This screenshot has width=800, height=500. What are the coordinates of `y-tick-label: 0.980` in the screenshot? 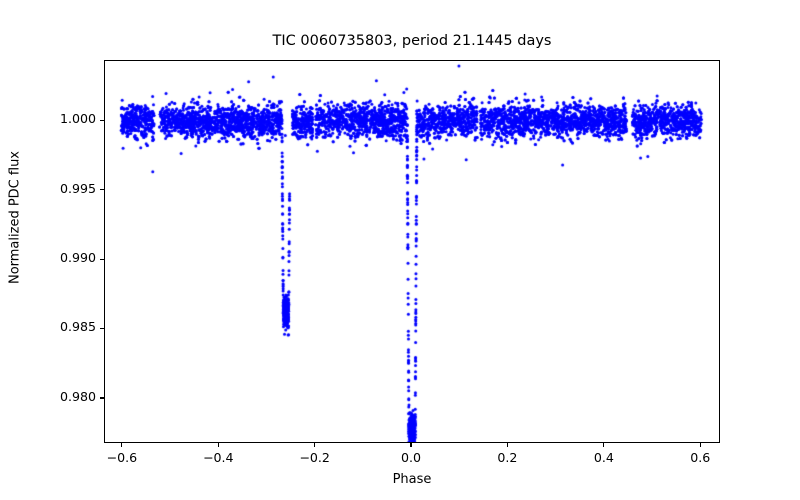 It's located at (77, 396).